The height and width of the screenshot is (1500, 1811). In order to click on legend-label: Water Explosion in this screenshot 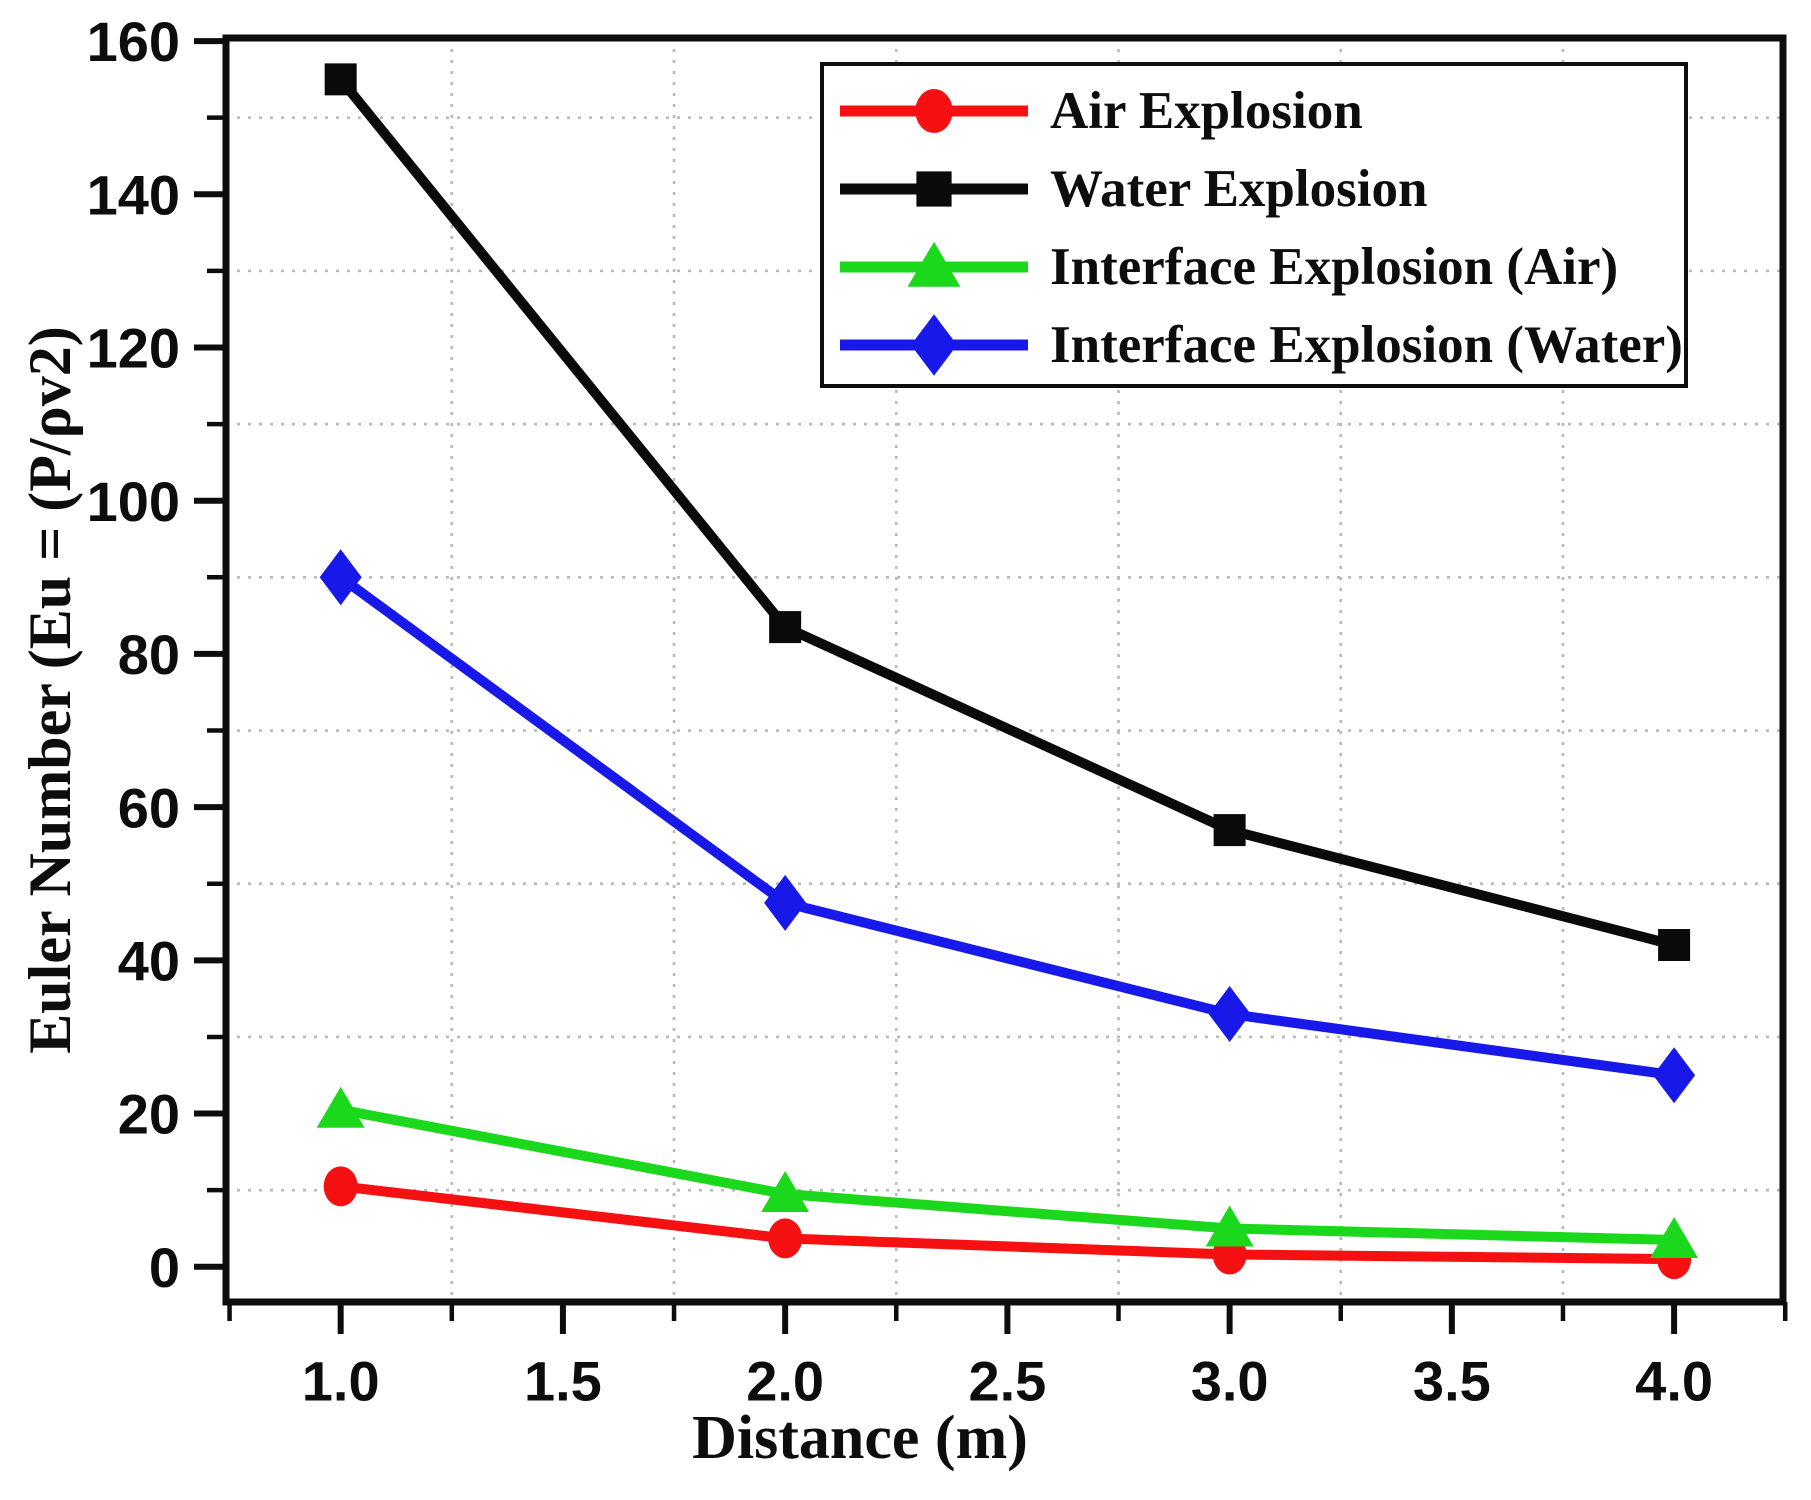, I will do `click(1239, 189)`.